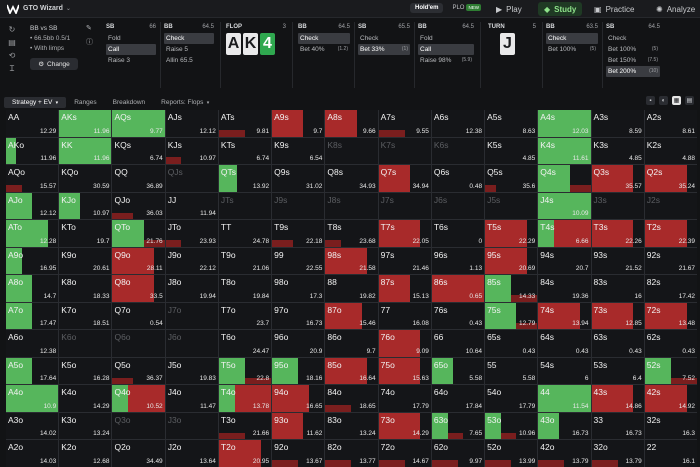 The image size is (700, 467). Describe the element at coordinates (298, 343) in the screenshot. I see `hand-cell: 96o 20.9` at that location.